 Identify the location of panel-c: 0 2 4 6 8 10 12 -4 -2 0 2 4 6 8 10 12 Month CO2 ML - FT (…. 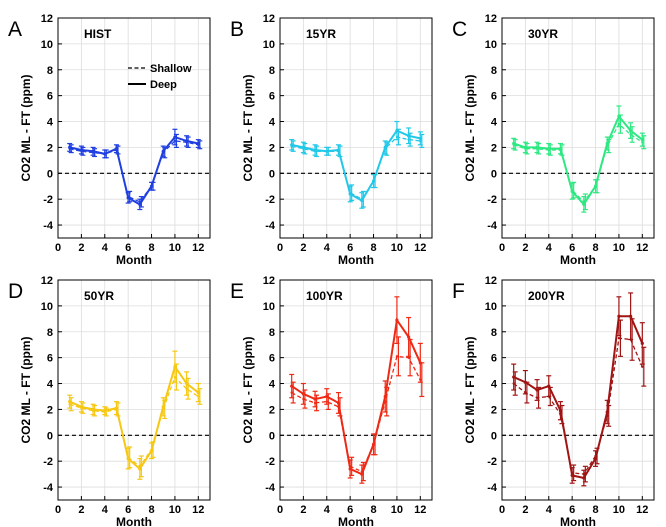
(553, 140).